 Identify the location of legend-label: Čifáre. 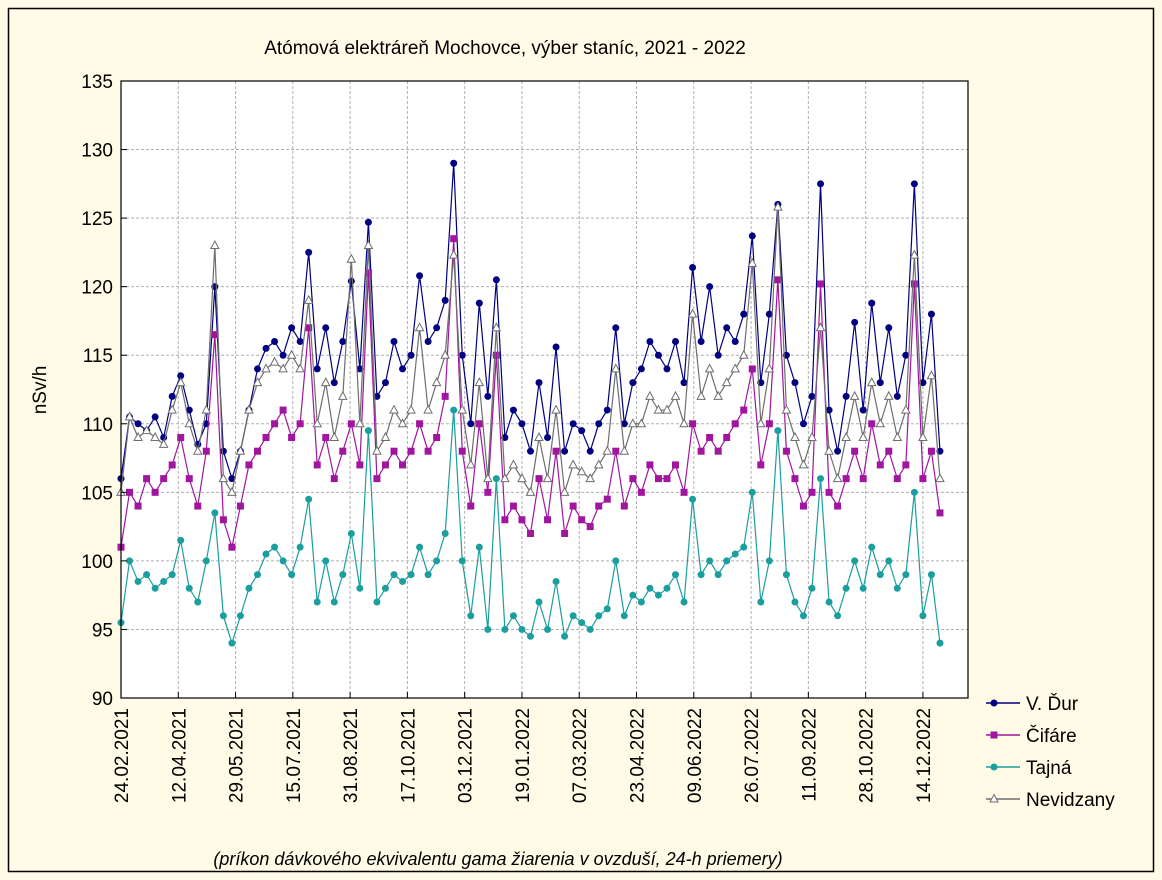
(1051, 736).